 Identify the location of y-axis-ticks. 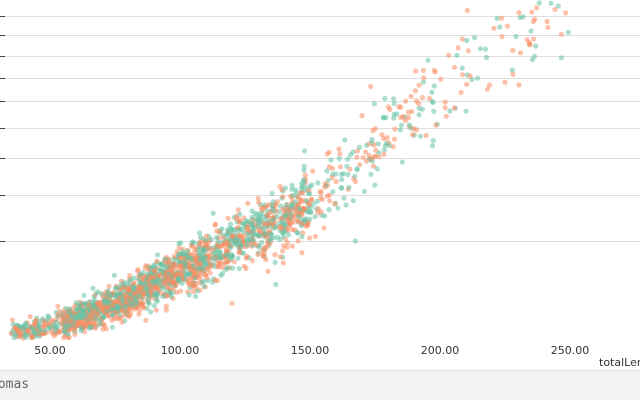
(2, 129).